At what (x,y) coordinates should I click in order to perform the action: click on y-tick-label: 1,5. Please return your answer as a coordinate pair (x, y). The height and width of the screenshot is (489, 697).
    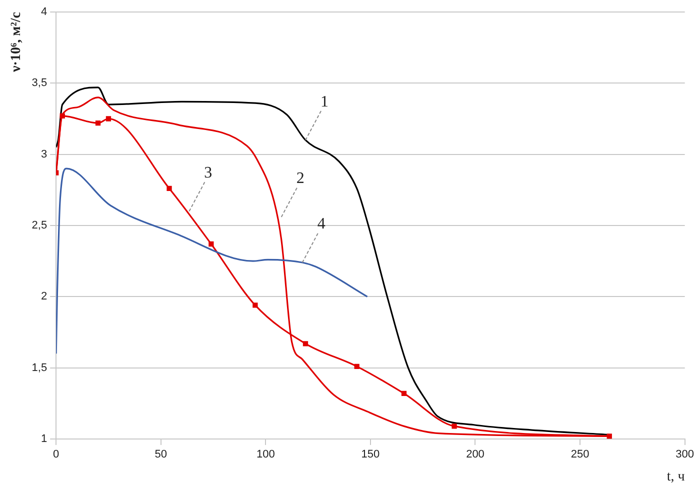
    Looking at the image, I should click on (40, 368).